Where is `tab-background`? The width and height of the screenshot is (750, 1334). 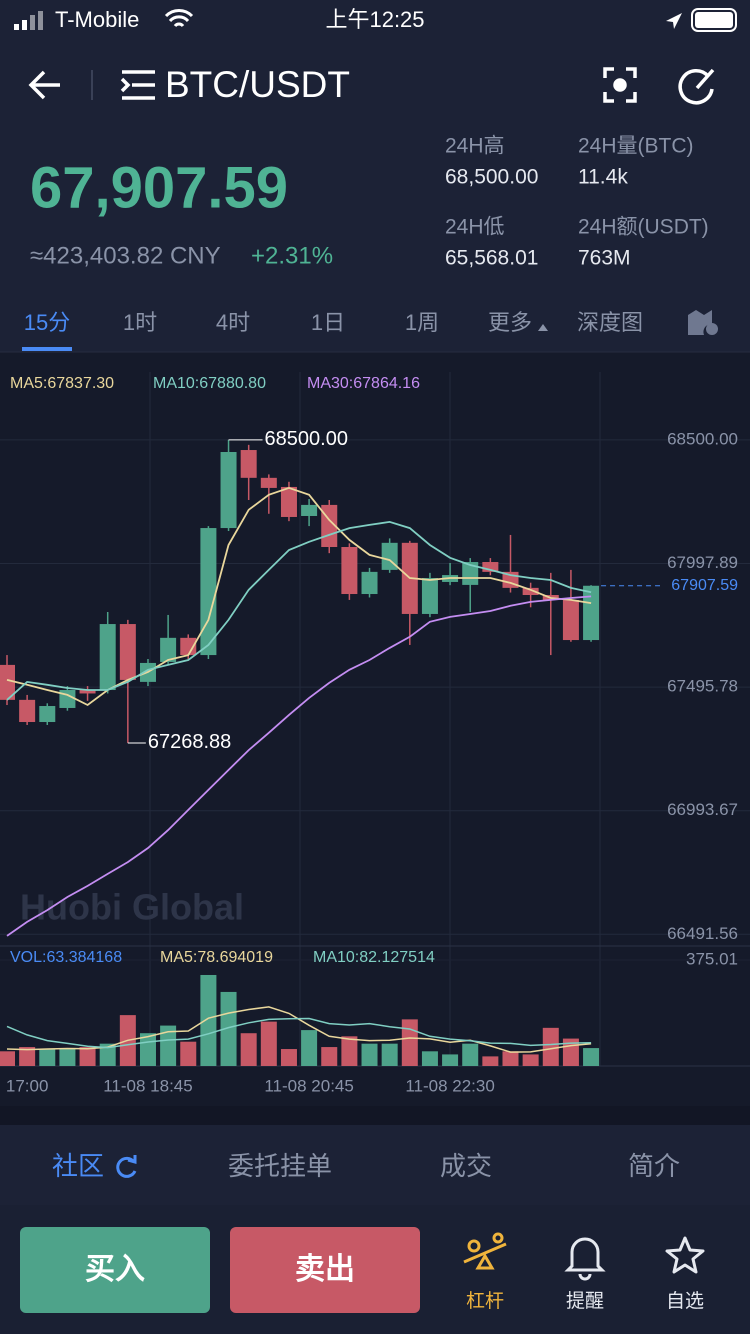
tab-background is located at coordinates (375, 1165).